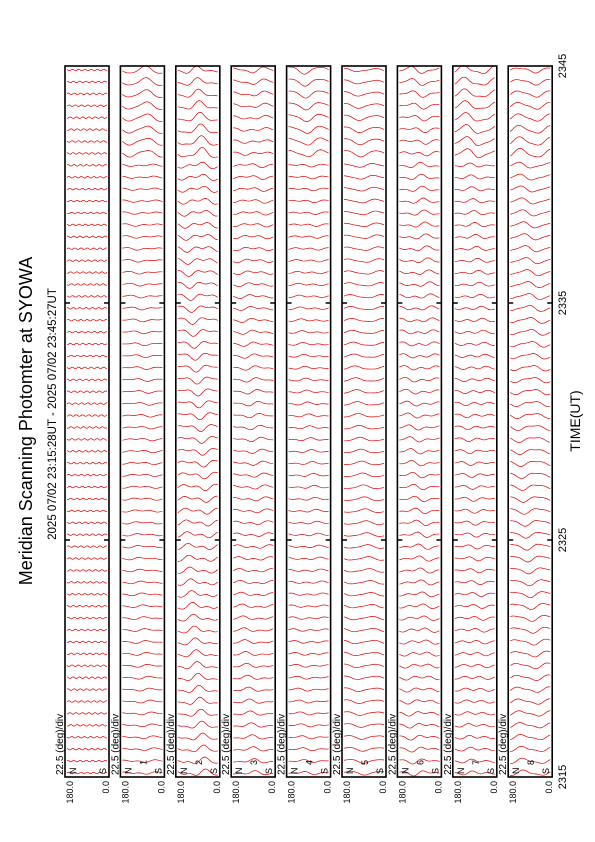 This screenshot has width=595, height=842. I want to click on x-tick-label: 2315, so click(563, 777).